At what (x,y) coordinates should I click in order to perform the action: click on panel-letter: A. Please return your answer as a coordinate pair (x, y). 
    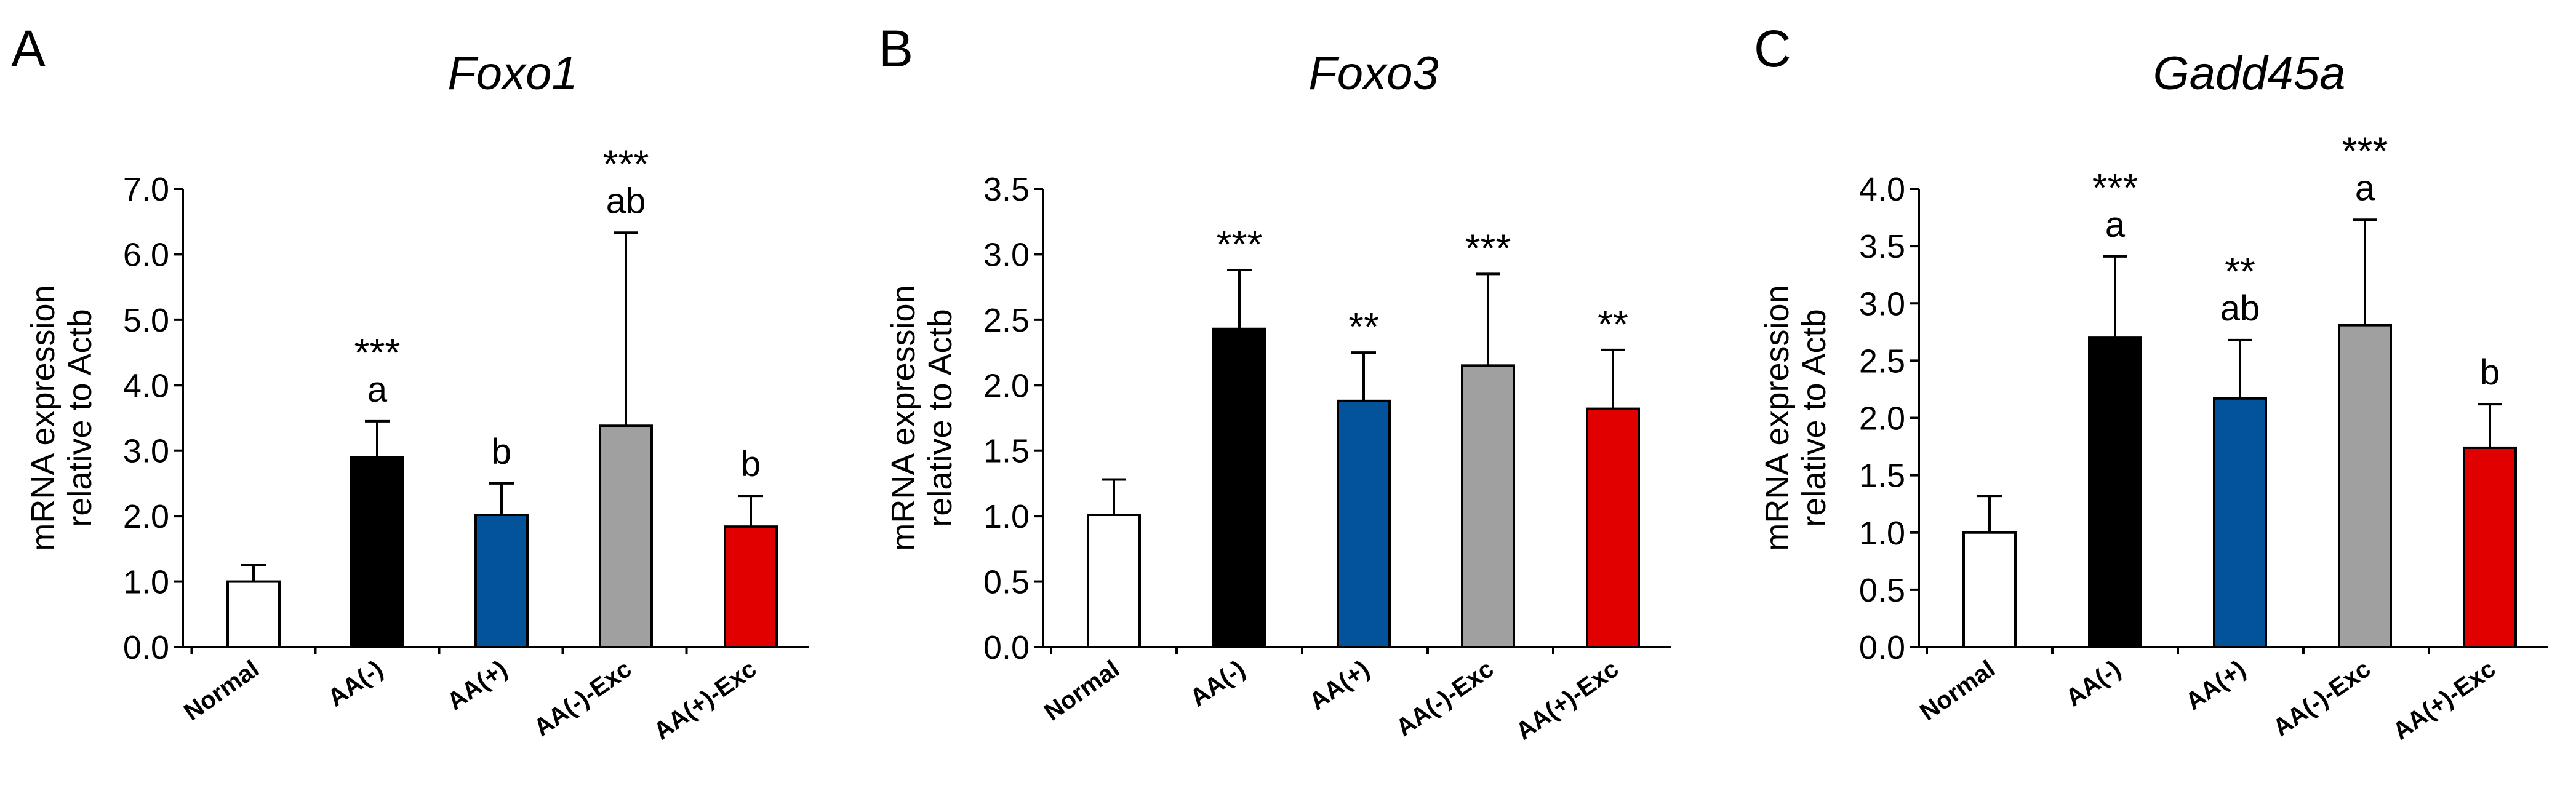
    Looking at the image, I should click on (28, 49).